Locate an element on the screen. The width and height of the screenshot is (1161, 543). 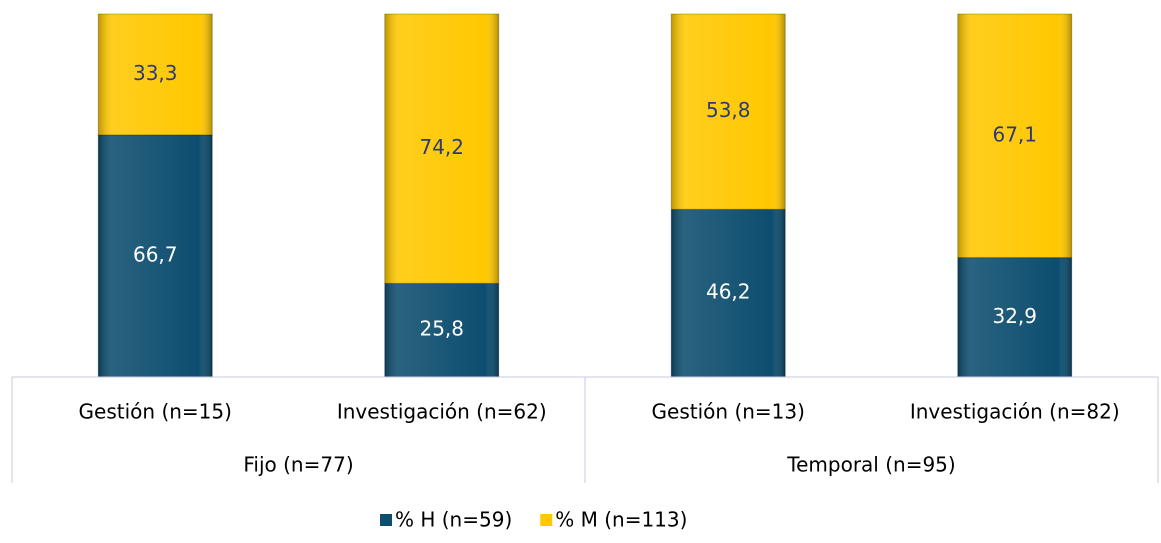
data-label: 67,1 is located at coordinates (1014, 134).